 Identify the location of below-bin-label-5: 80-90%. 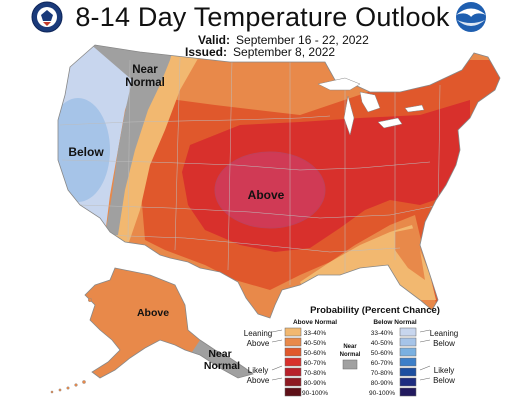
(382, 383).